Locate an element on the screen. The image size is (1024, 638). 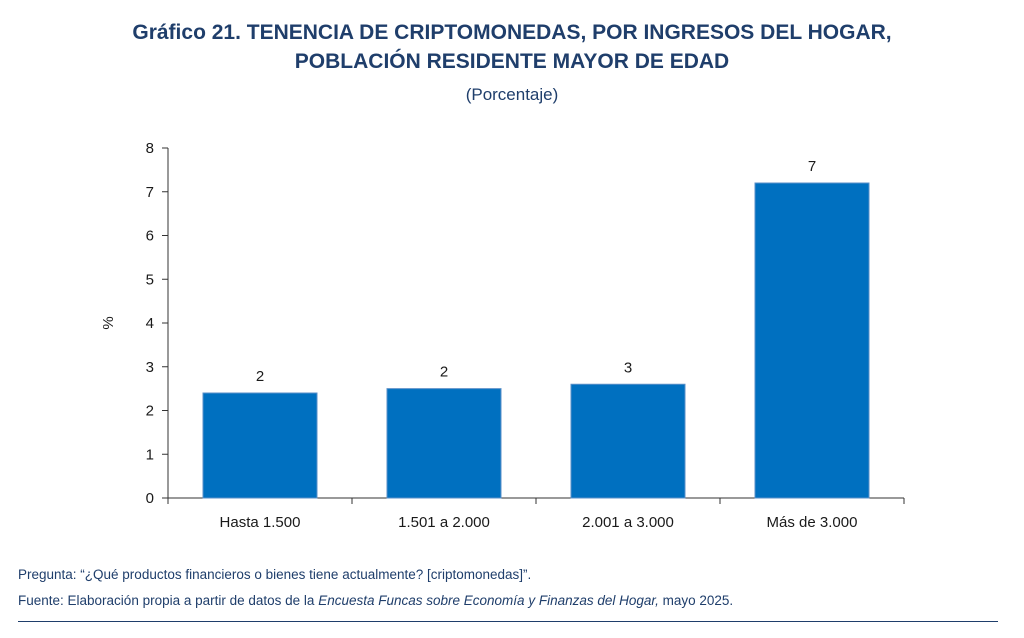
data-label: 7 is located at coordinates (812, 166).